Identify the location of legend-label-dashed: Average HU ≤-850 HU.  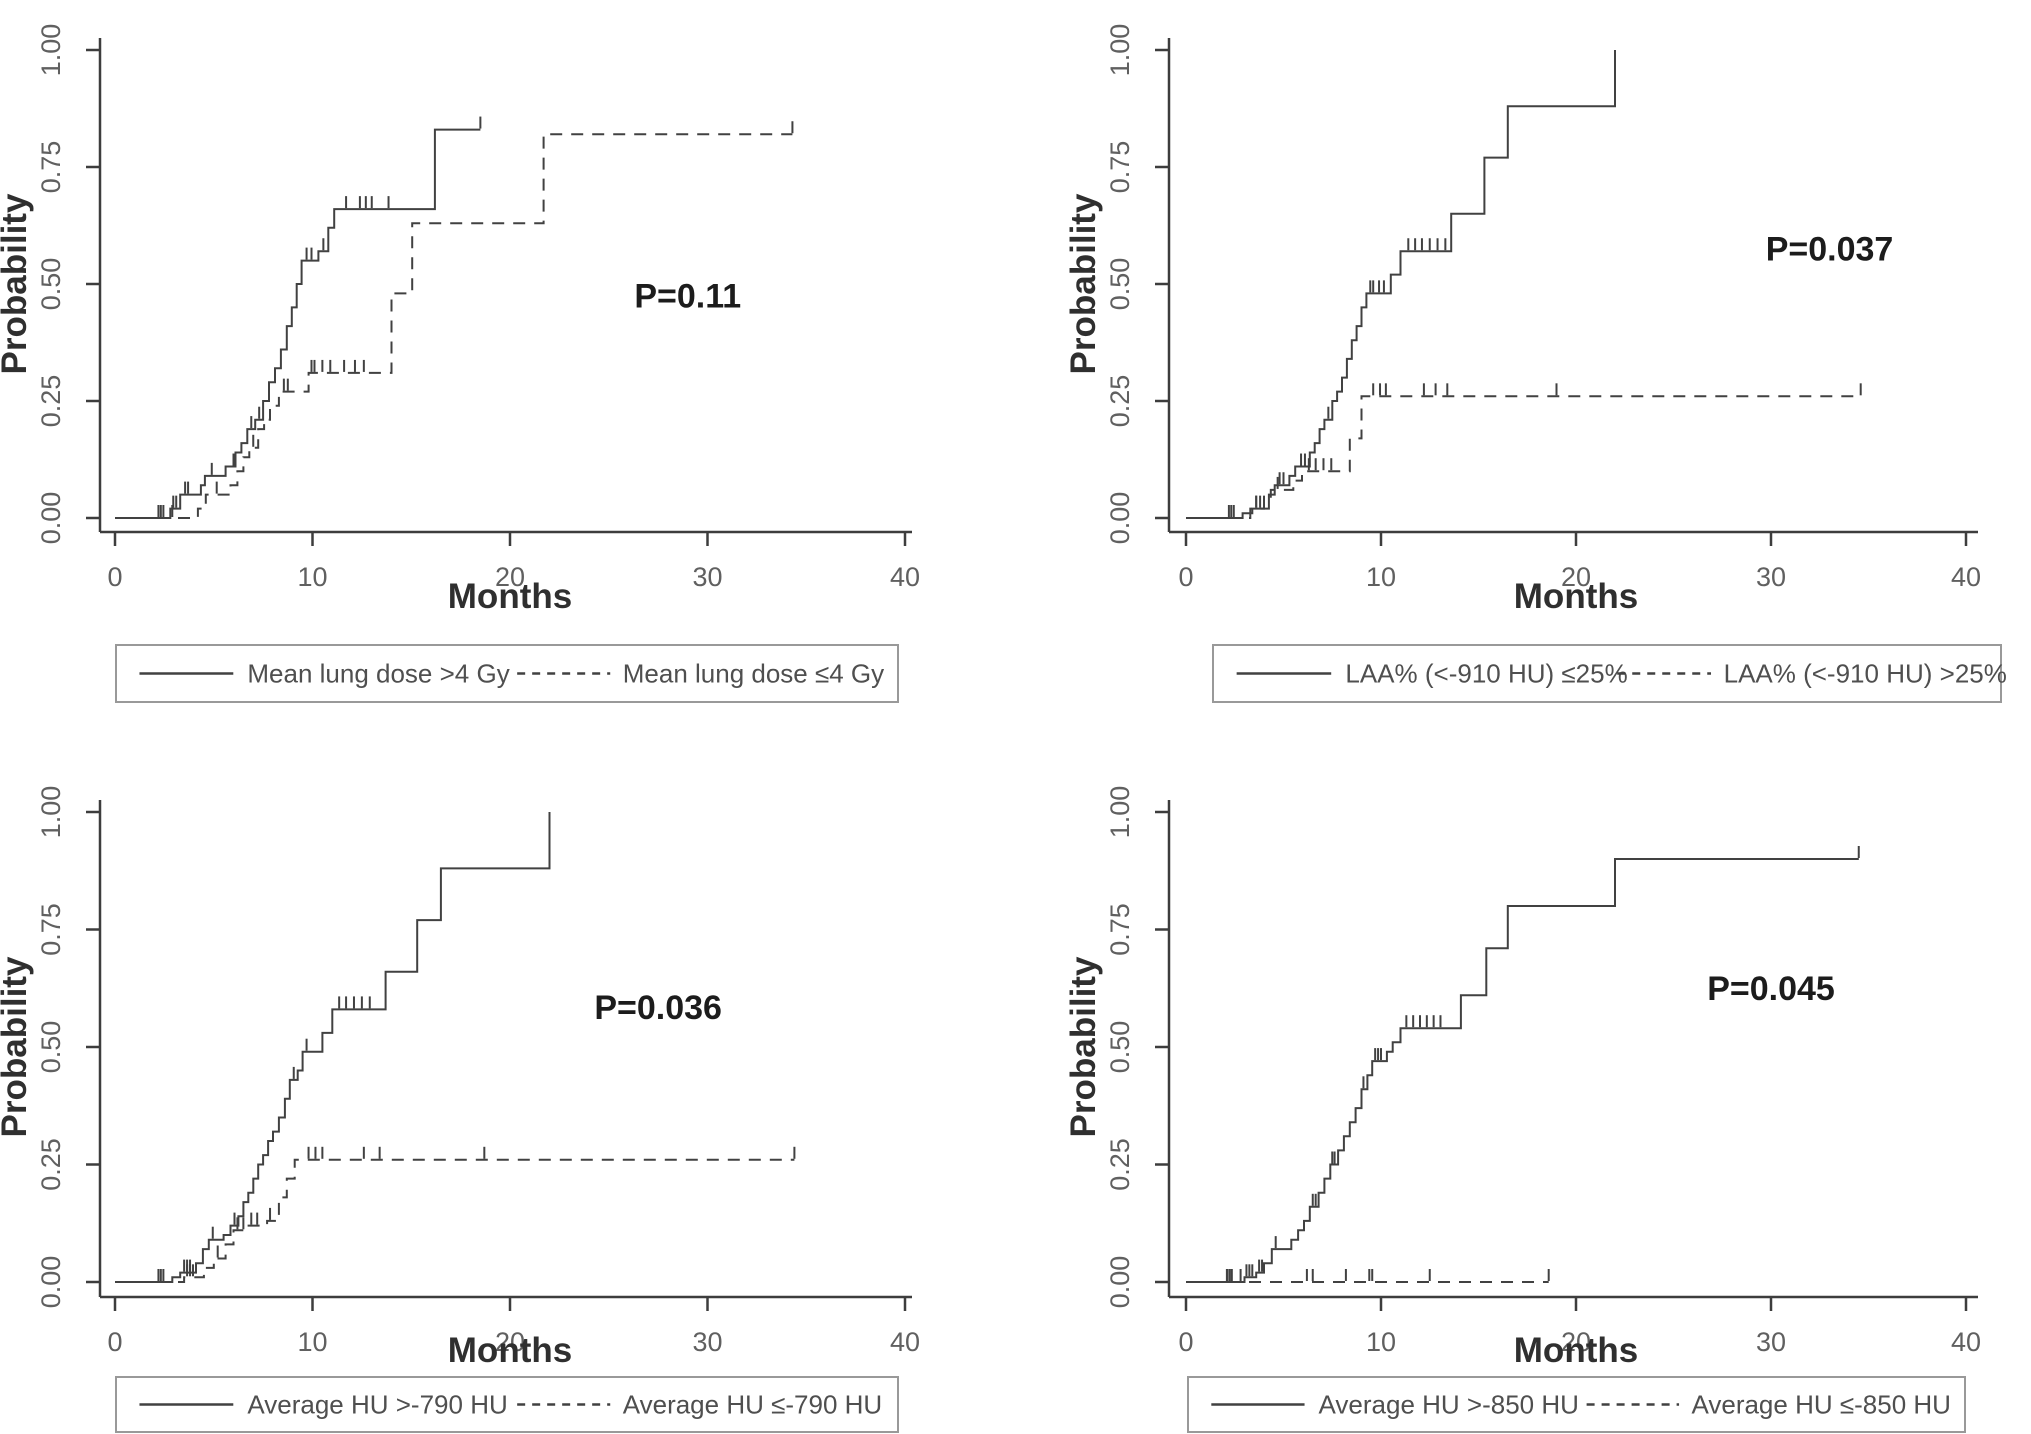
(1820, 1405).